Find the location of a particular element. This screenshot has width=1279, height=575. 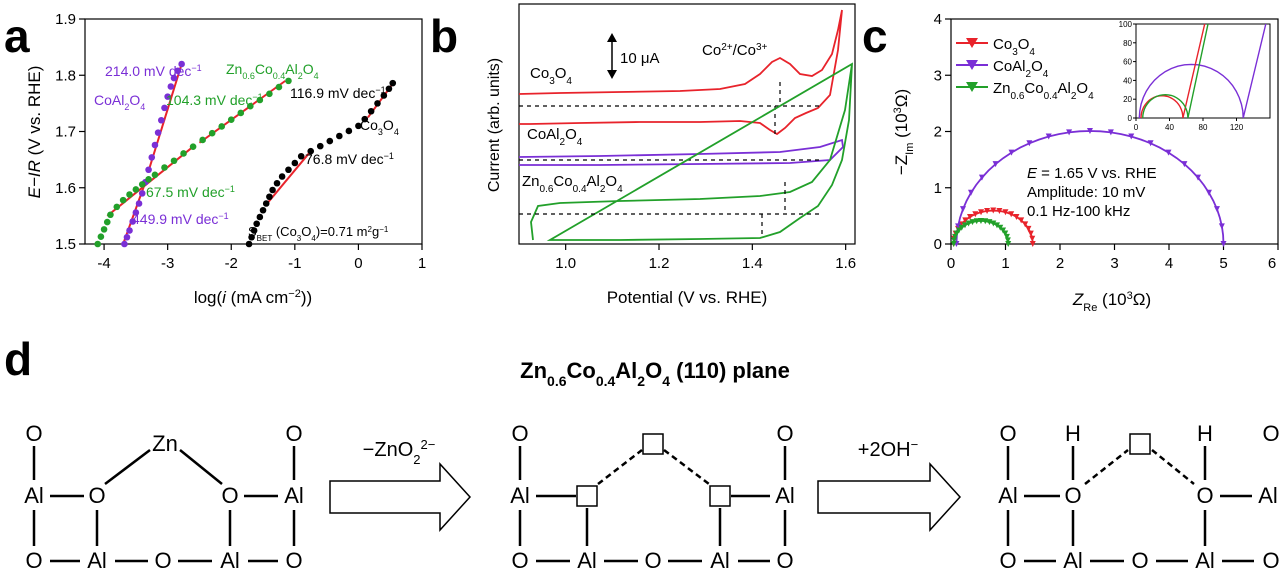

inset-frame is located at coordinates (1203, 71).